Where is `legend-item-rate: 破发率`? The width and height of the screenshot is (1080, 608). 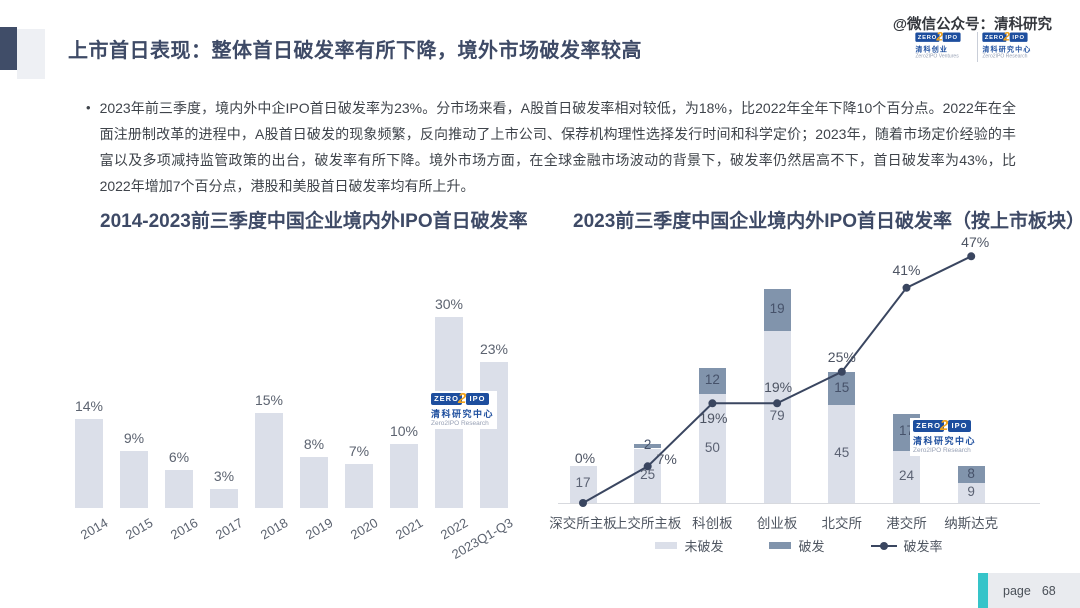
legend-item-rate: 破发率 is located at coordinates (906, 545).